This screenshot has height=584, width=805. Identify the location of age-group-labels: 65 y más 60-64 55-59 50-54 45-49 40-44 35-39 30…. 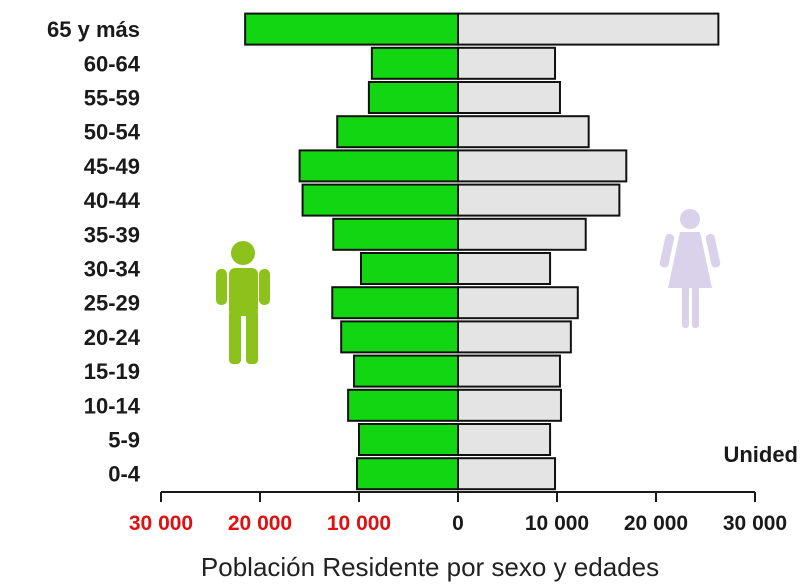
(94, 252).